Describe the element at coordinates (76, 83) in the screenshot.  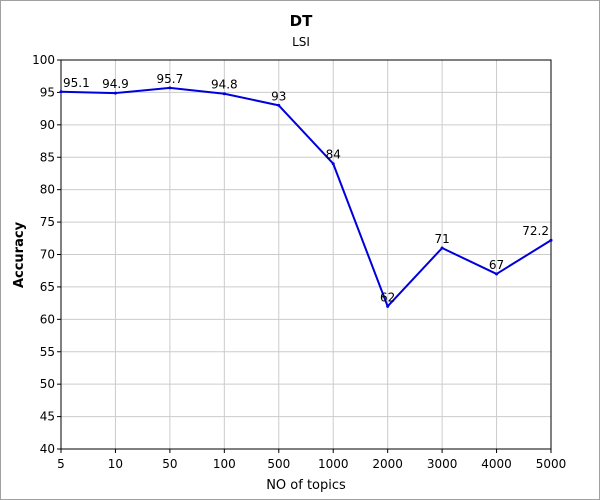
I see `data-label: 95.1` at that location.